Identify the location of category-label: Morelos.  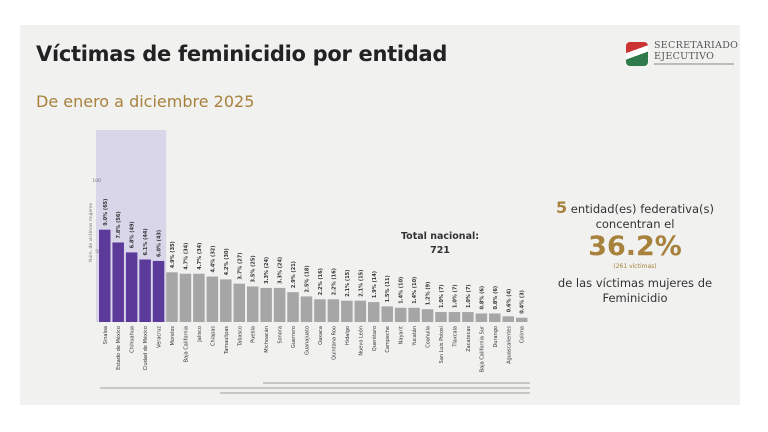
(173, 336).